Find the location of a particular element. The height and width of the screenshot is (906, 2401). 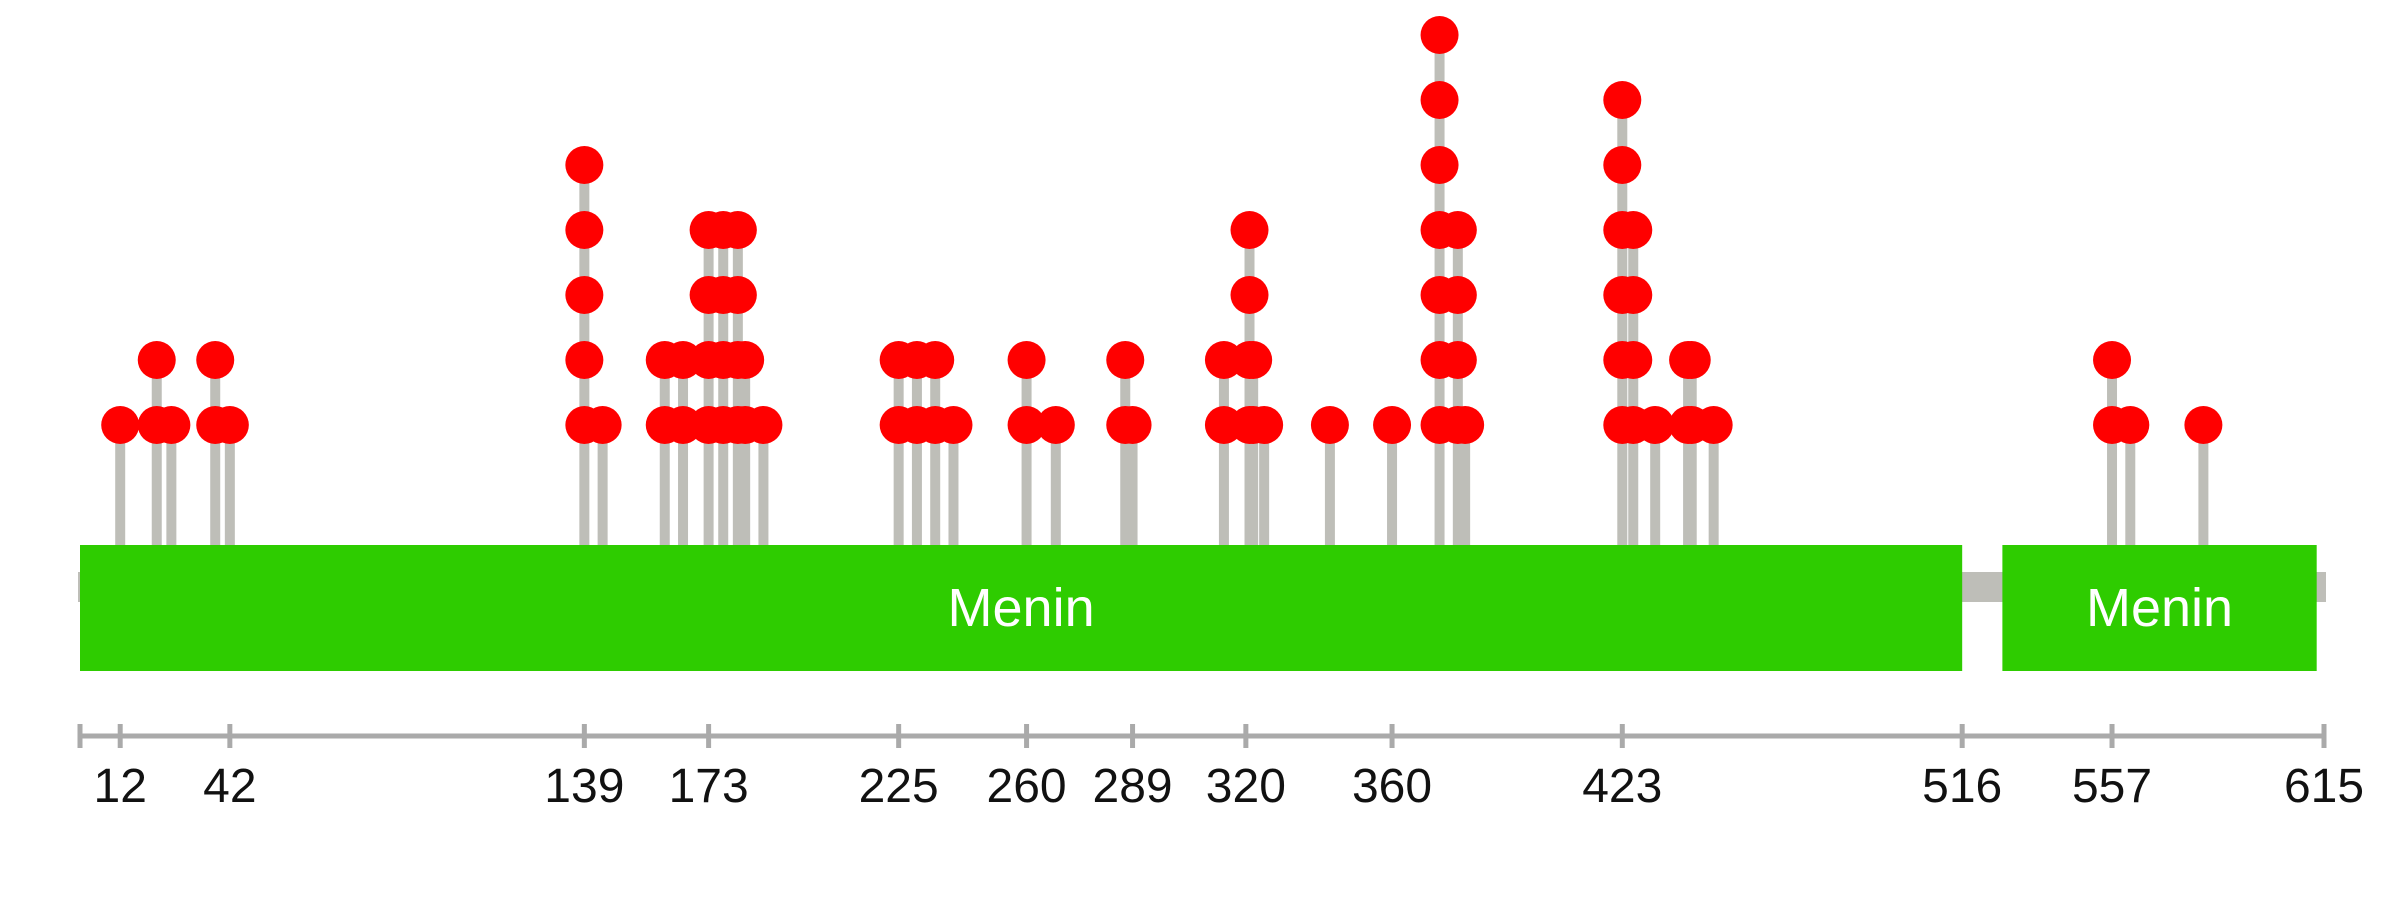

tick-label: 516 is located at coordinates (1962, 786).